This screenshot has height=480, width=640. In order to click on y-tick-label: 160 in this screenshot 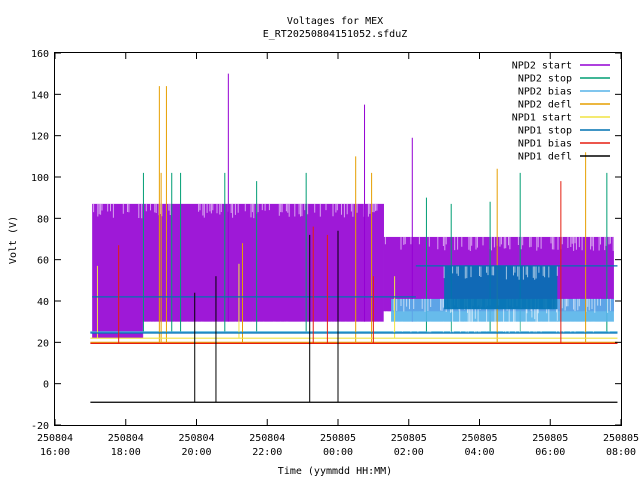, I will do `click(40, 54)`.